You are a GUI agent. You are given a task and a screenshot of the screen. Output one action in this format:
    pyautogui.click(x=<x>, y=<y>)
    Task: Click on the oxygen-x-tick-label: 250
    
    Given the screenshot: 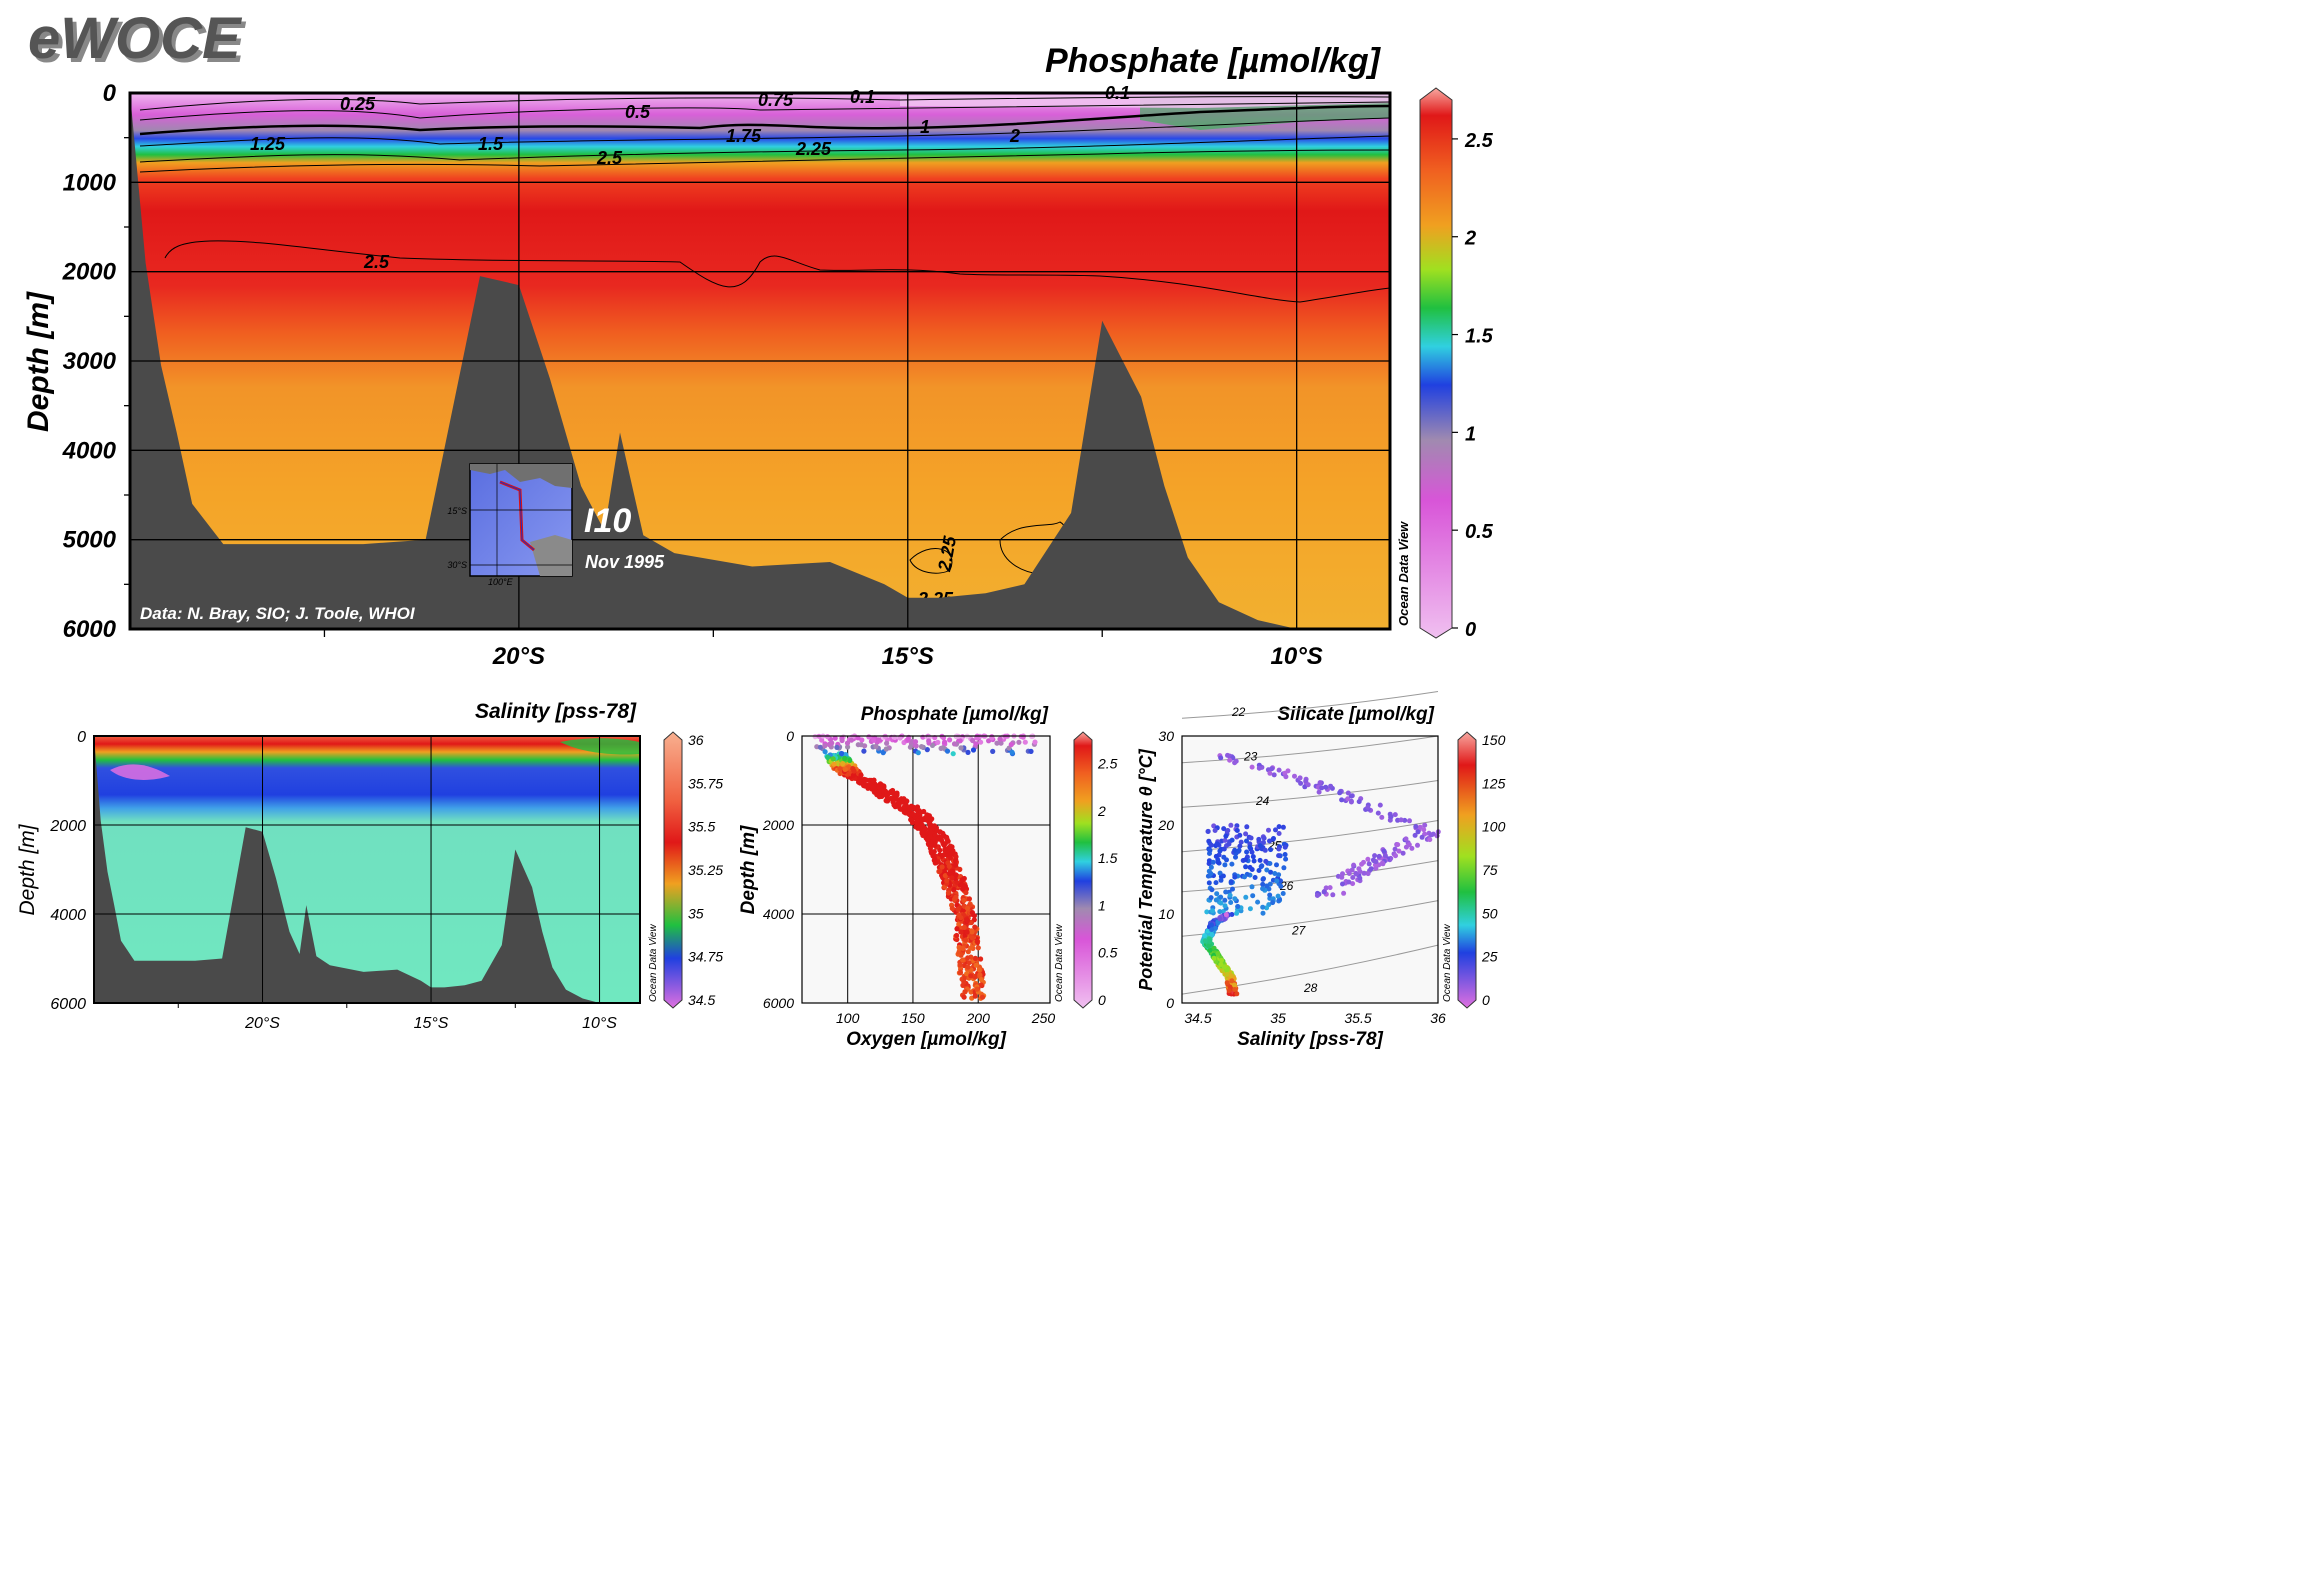 What is the action you would take?
    pyautogui.click(x=1043, y=1018)
    